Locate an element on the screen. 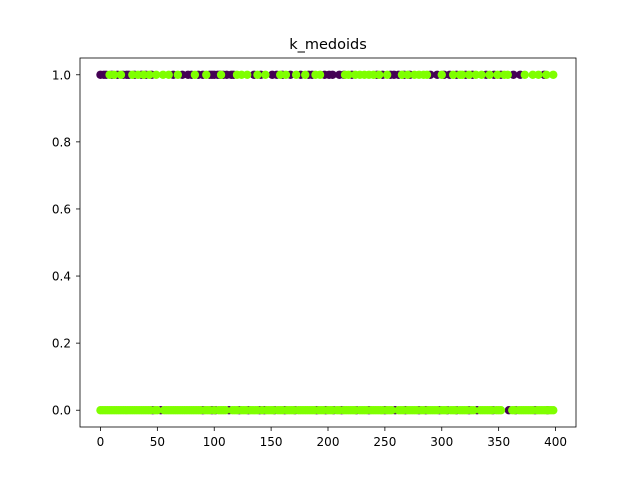 This screenshot has height=480, width=640. y-tick-label: 0.6 is located at coordinates (61, 209).